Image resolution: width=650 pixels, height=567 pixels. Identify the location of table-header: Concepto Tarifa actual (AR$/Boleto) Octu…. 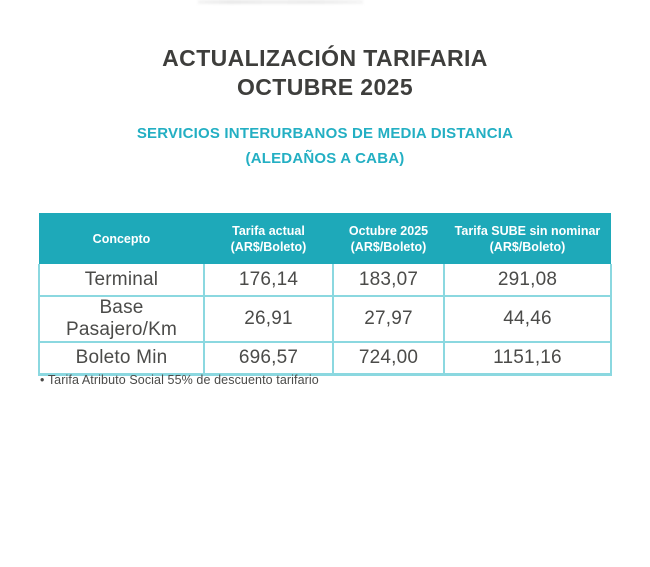
(325, 238).